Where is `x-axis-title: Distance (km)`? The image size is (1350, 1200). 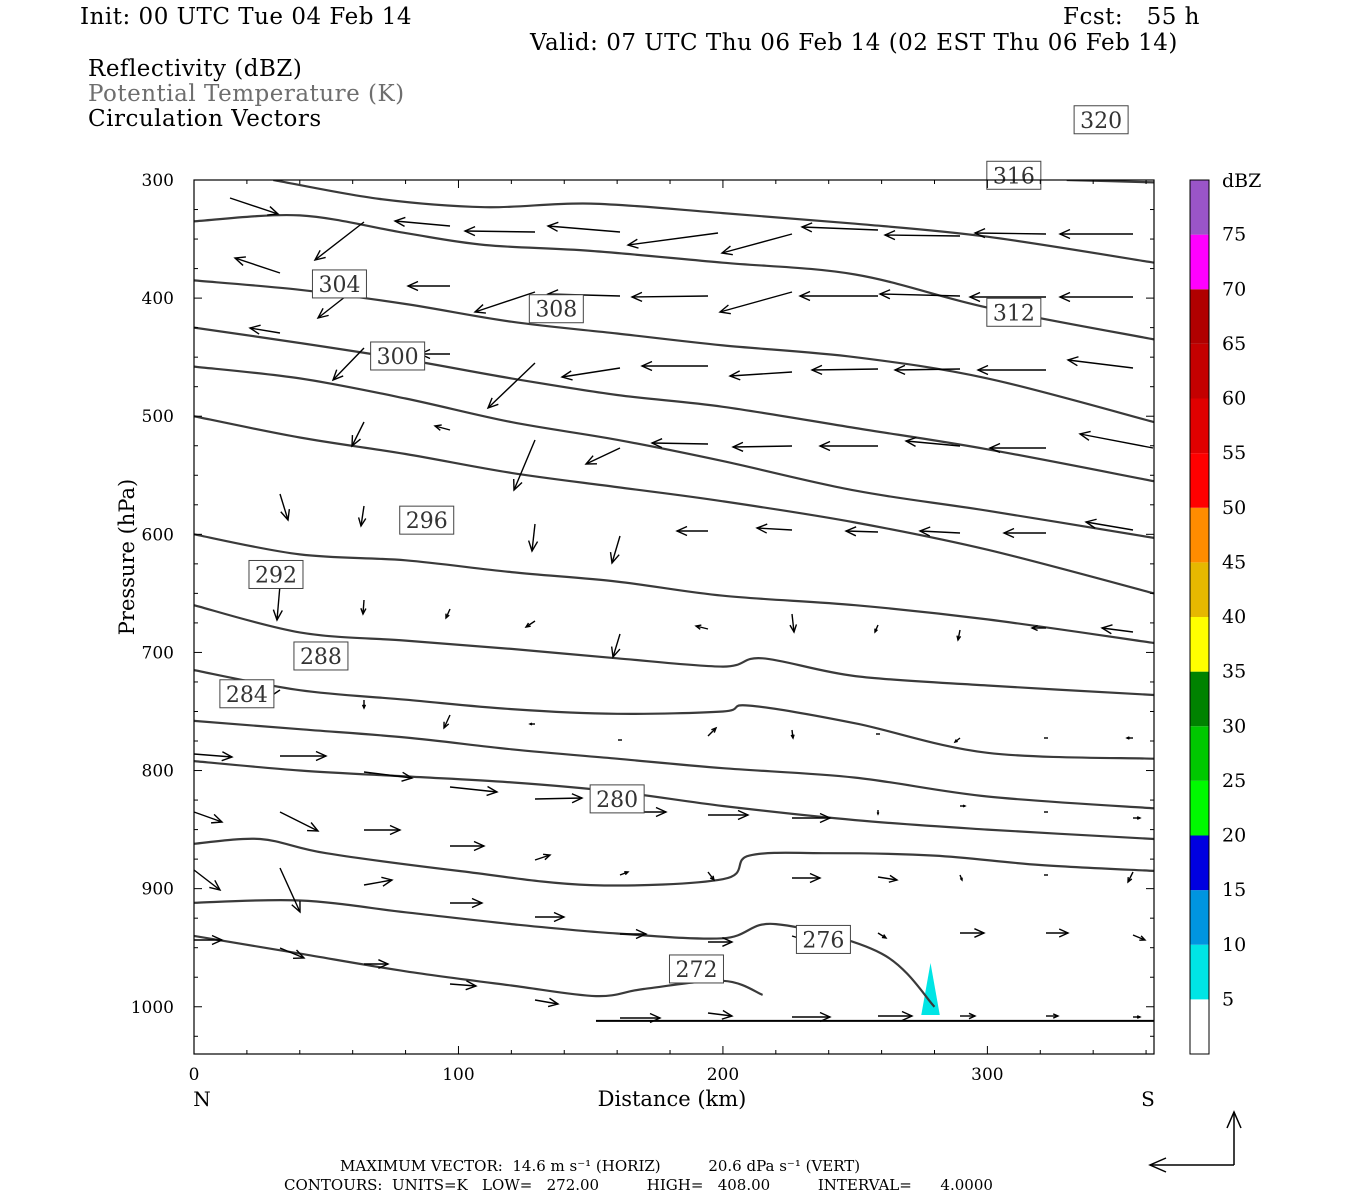 x-axis-title: Distance (km) is located at coordinates (672, 1099).